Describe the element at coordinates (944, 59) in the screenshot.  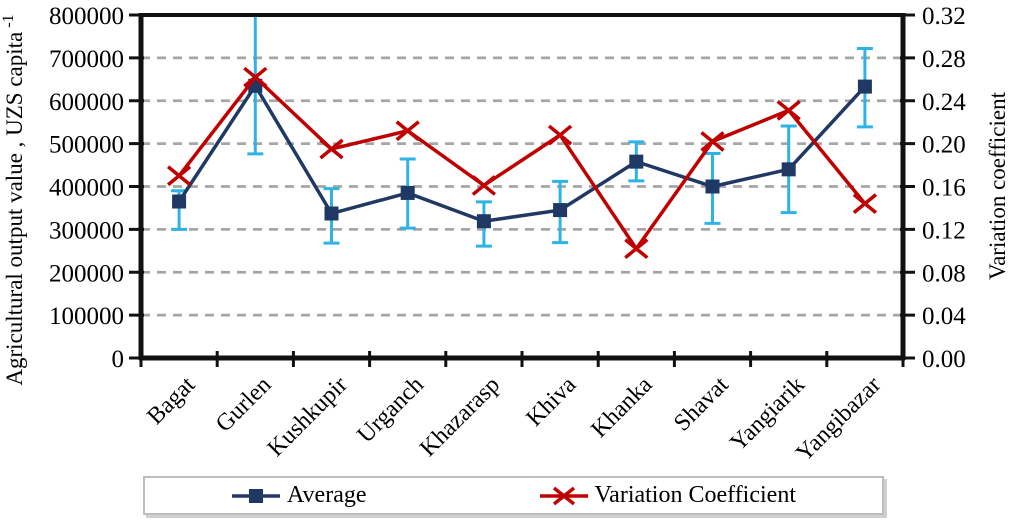
I see `right-axis-tick-label: 0.28` at that location.